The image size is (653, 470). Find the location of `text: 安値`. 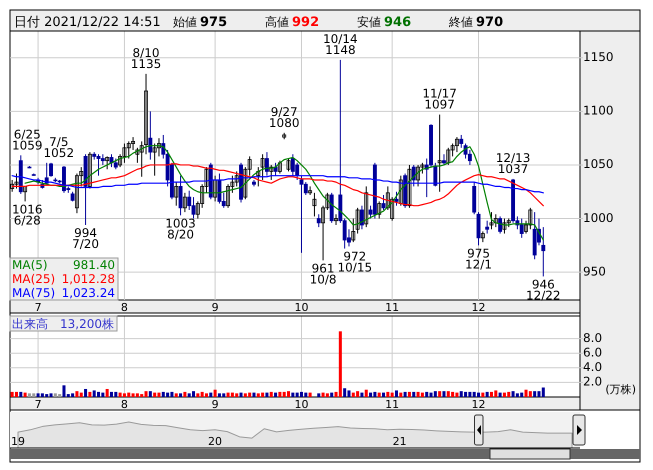

text: 安値 is located at coordinates (369, 22).